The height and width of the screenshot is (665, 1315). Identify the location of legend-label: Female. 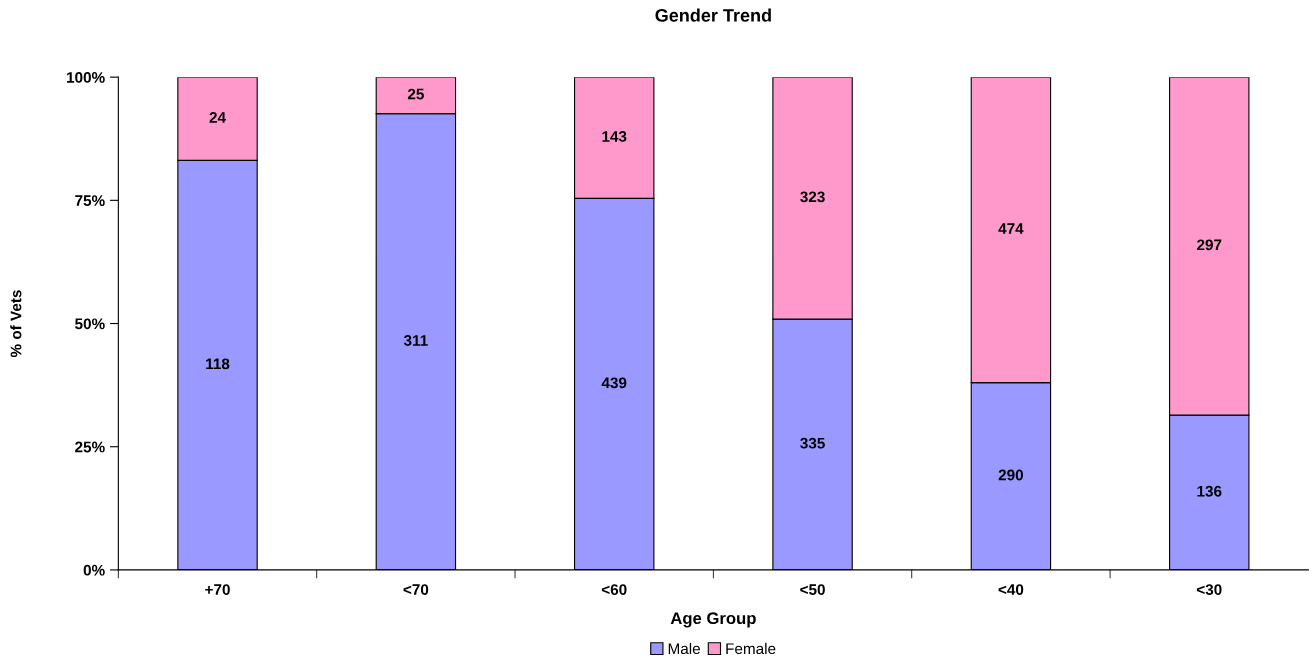
(751, 648).